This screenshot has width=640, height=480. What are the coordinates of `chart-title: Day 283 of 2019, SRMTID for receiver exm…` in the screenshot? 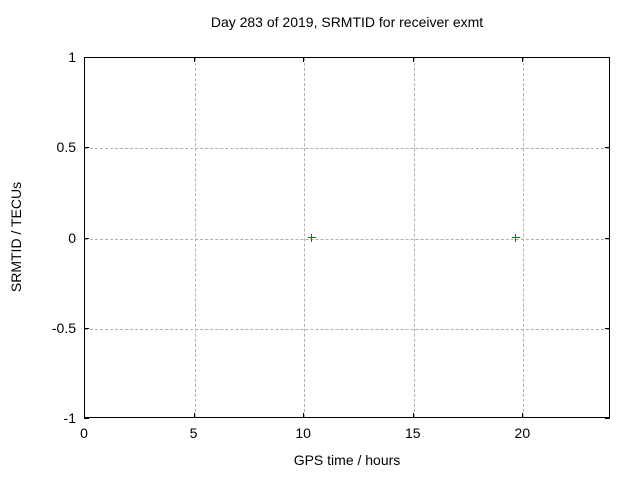 It's located at (347, 22).